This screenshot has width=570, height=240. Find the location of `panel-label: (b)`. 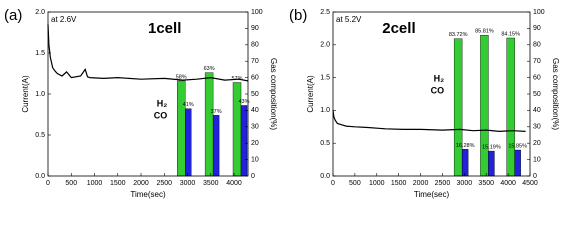

panel-label: (b) is located at coordinates (298, 15).